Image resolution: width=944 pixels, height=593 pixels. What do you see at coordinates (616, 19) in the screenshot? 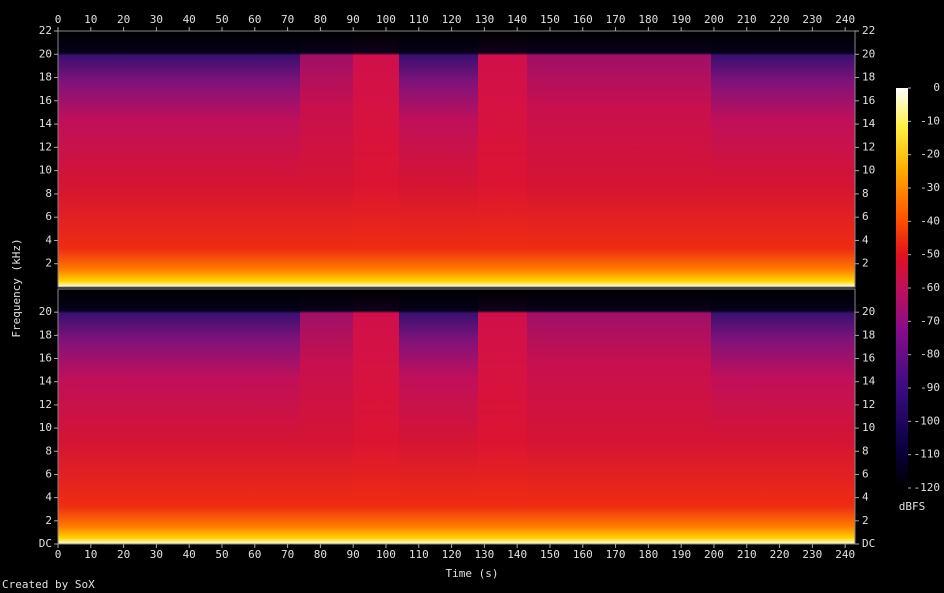
I see `x-tick-label: 170` at bounding box center [616, 19].